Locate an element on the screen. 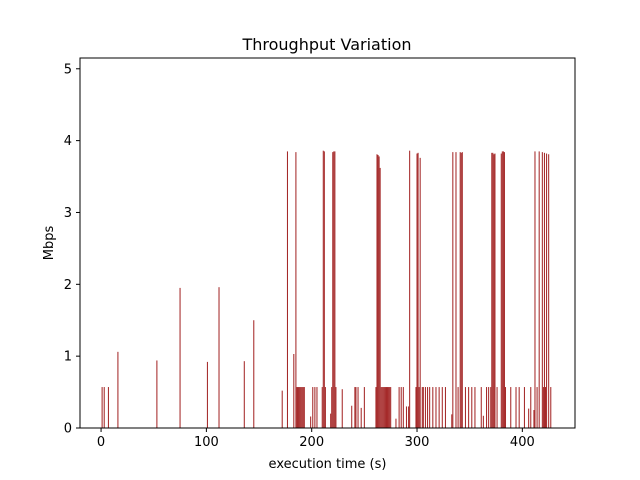 The image size is (640, 480). chart-title: Throughput Variation is located at coordinates (326, 44).